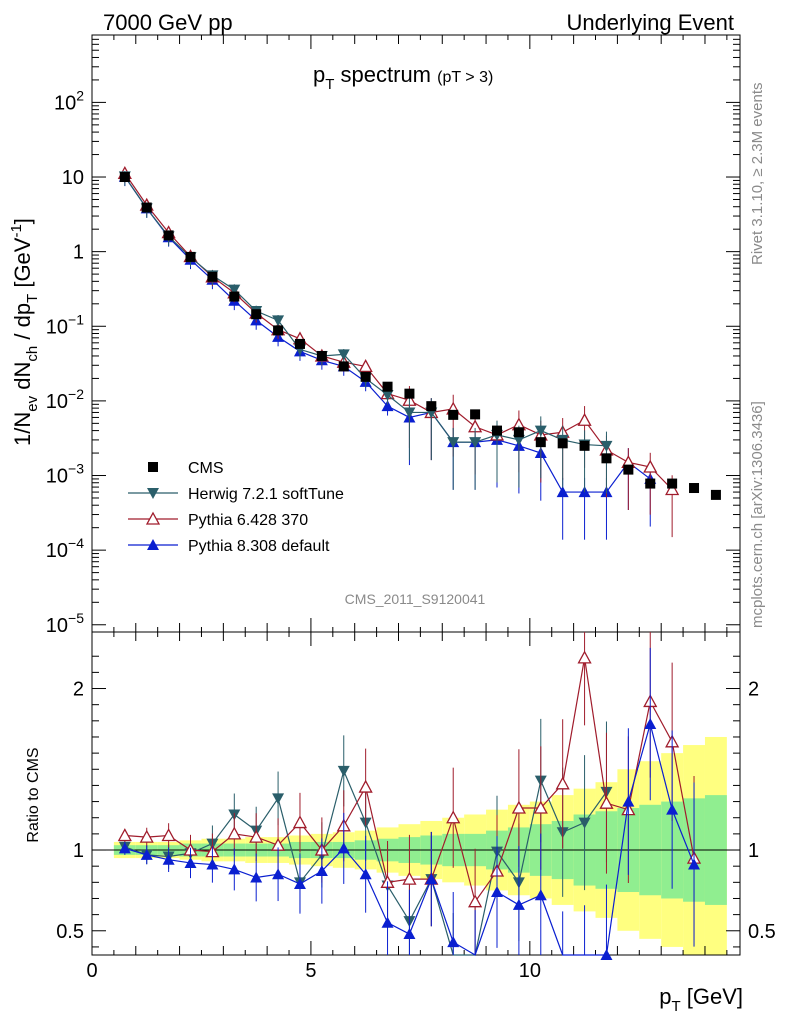 This screenshot has height=1024, width=786. I want to click on x-tick-label: 5, so click(310, 971).